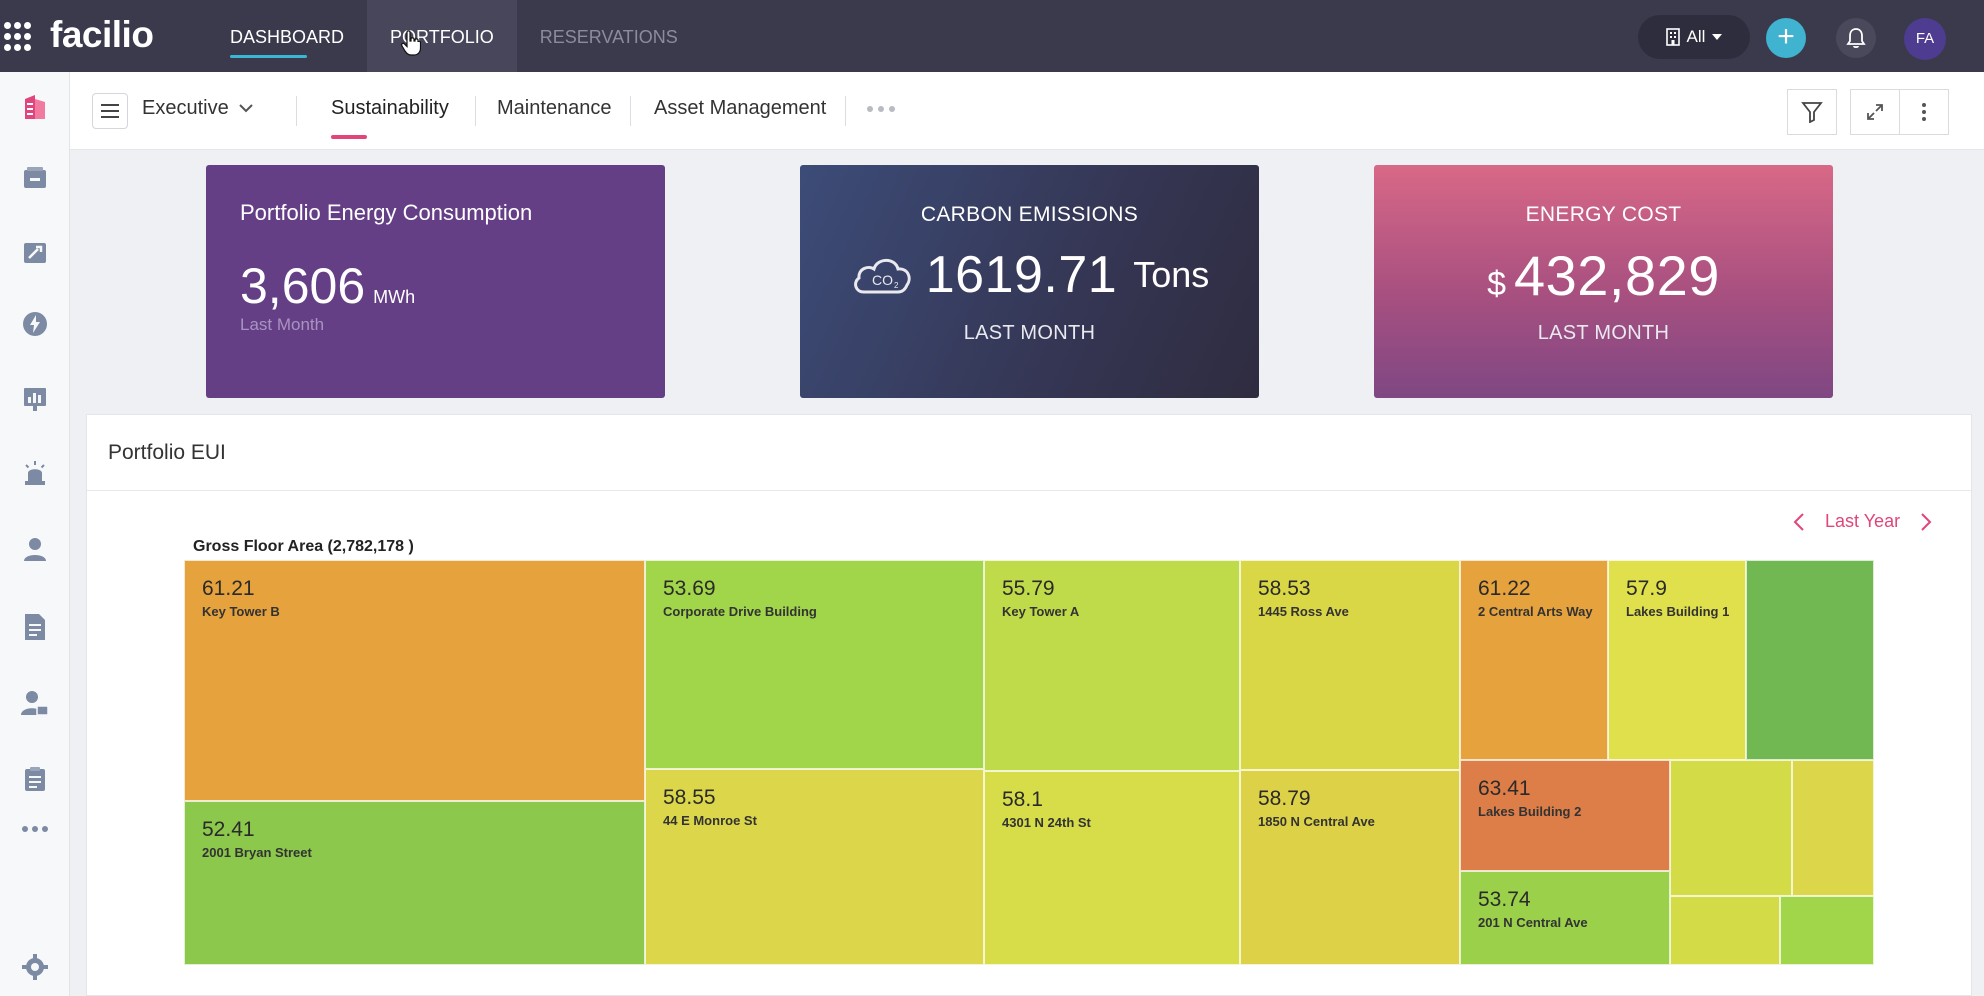 The image size is (1984, 996). Describe the element at coordinates (1533, 922) in the screenshot. I see `cell-name: 201 N Central Ave` at that location.